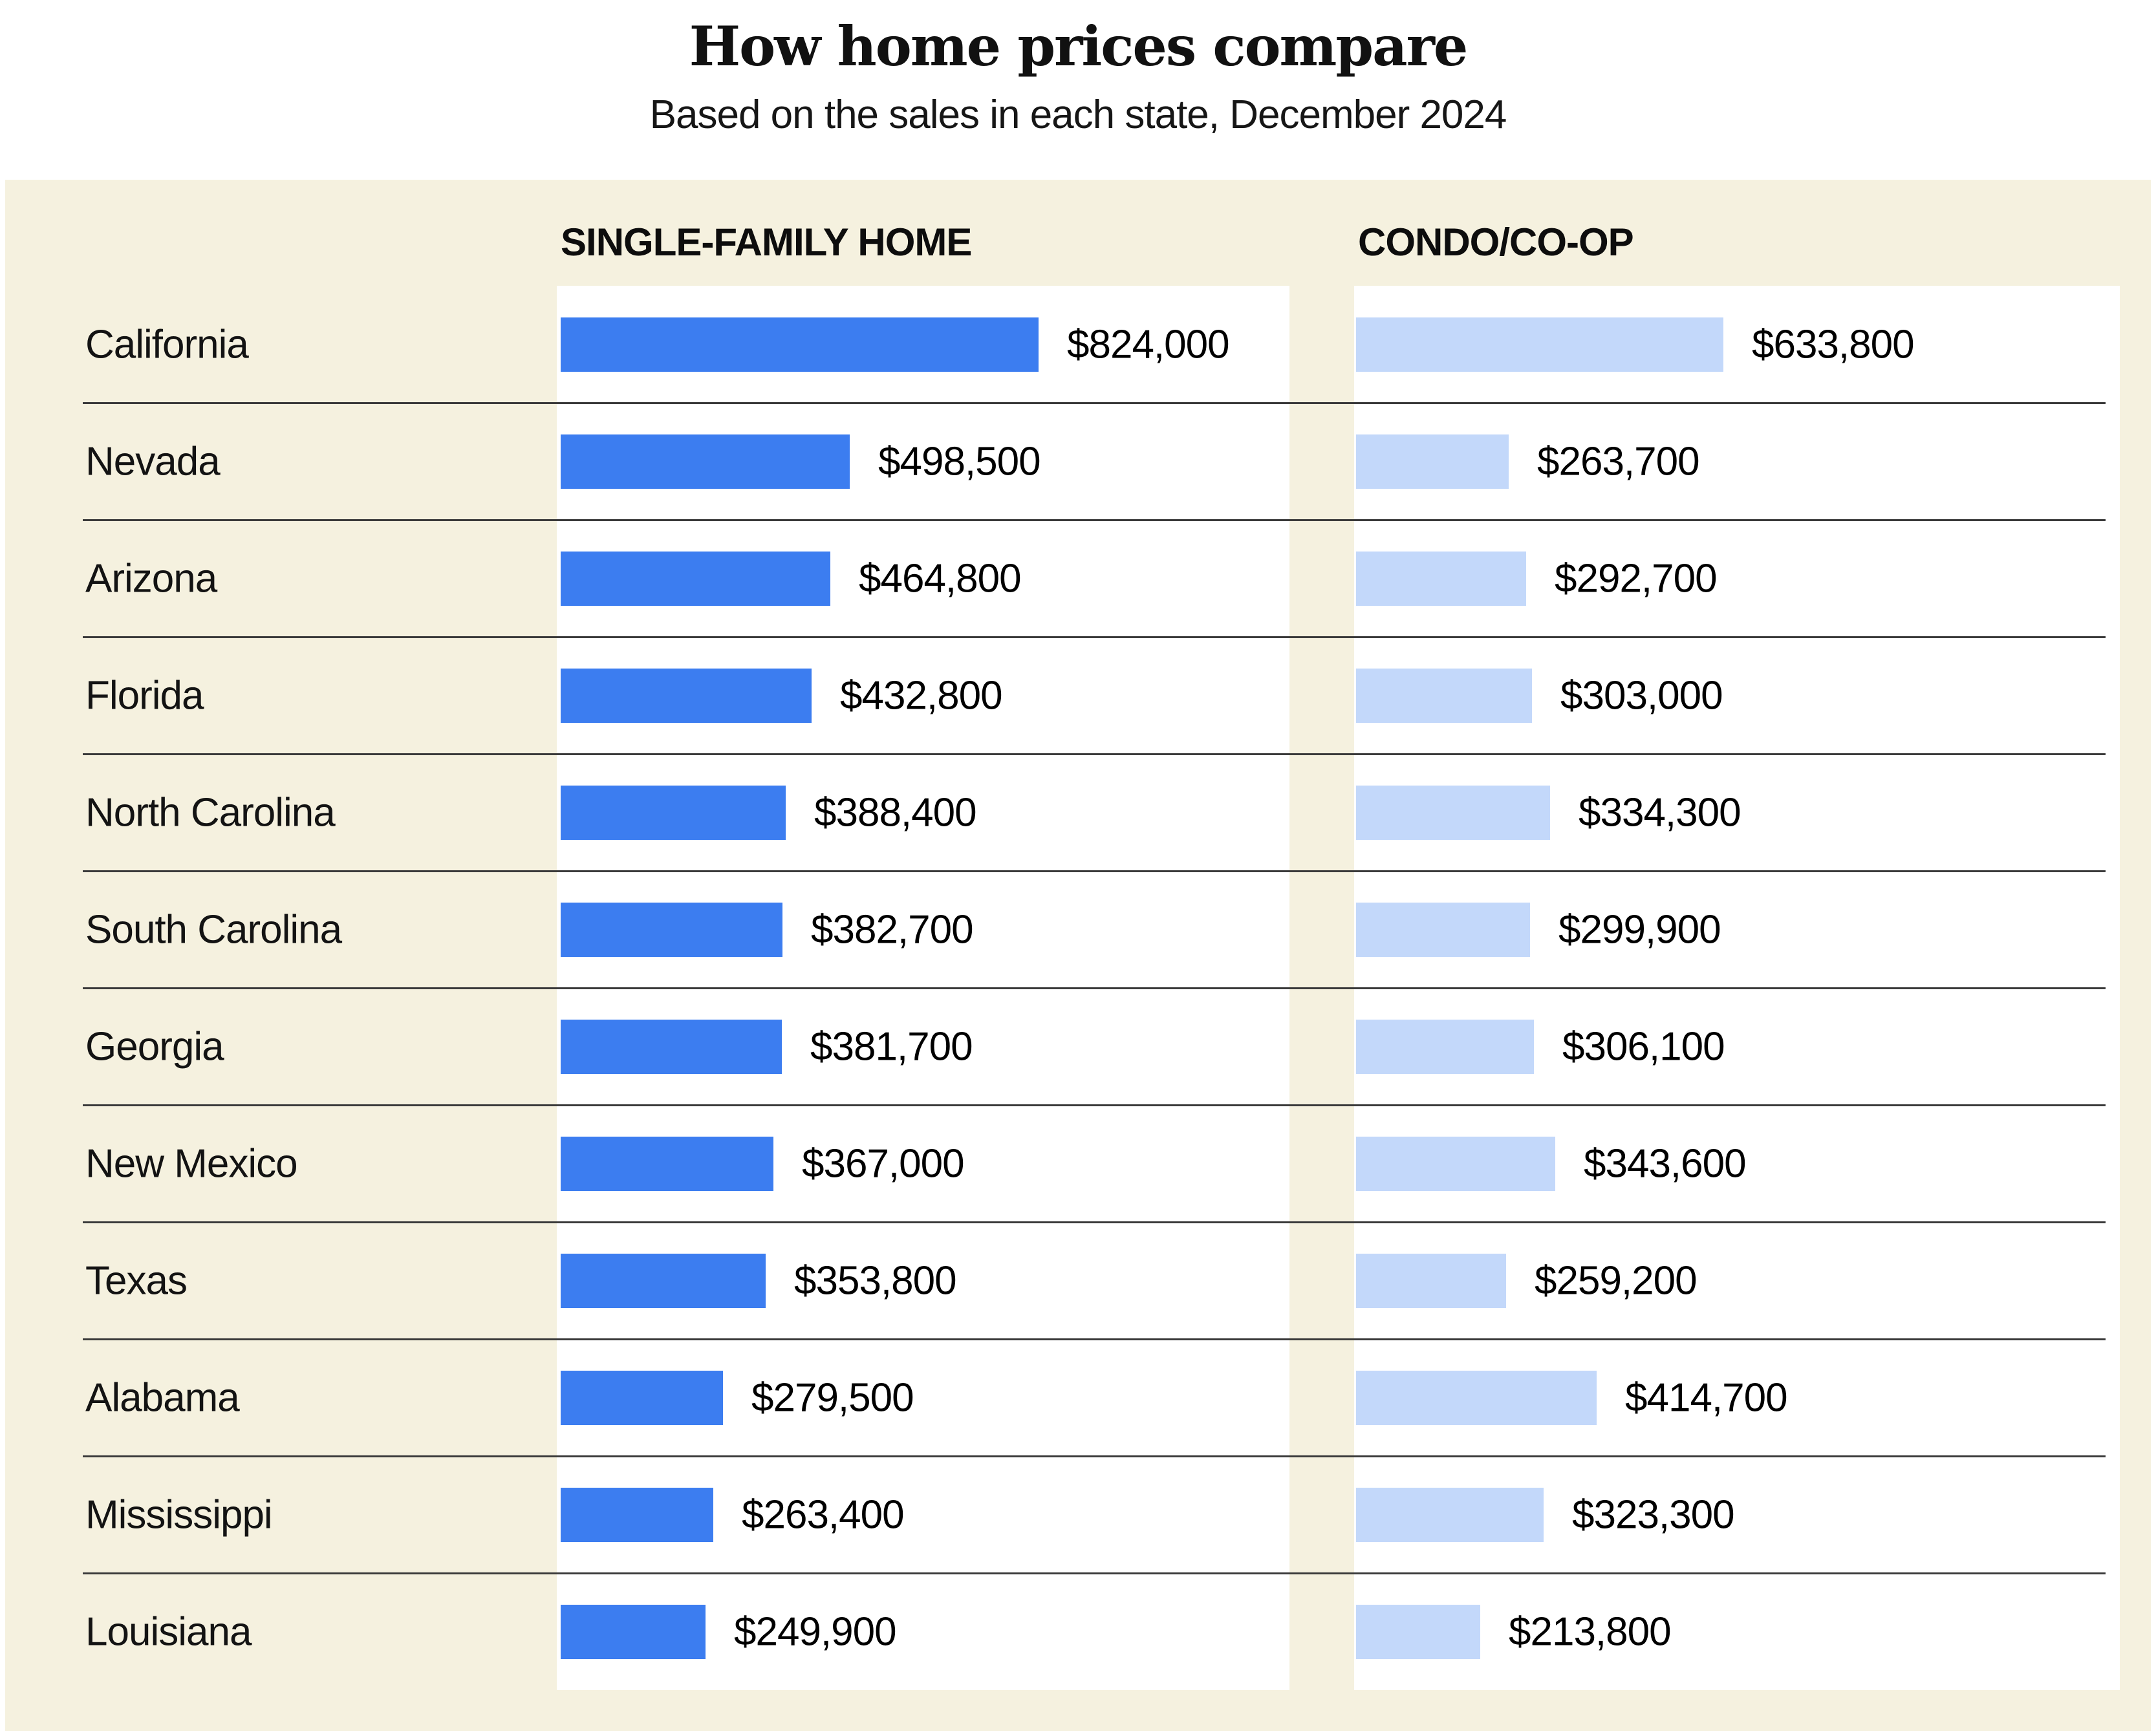  Describe the element at coordinates (1639, 929) in the screenshot. I see `condo-value: $299,900` at that location.